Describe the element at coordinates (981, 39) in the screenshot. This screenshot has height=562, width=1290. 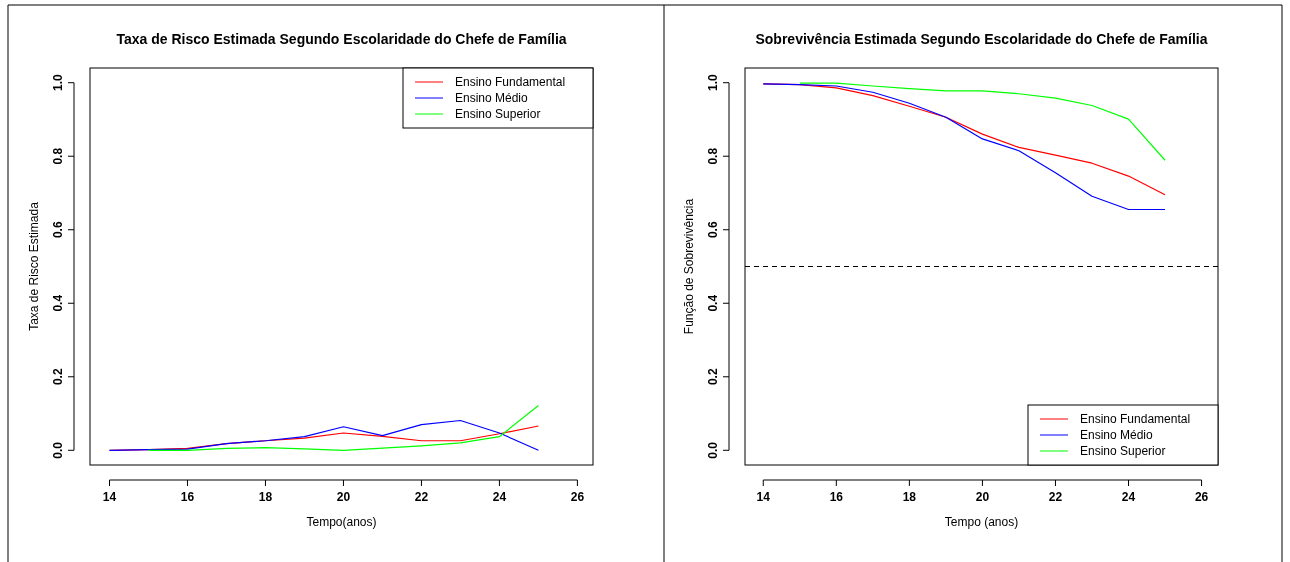
I see `chart-title: Sobrevivência Estimada Segundo Escolaridade do Chefe de Família` at that location.